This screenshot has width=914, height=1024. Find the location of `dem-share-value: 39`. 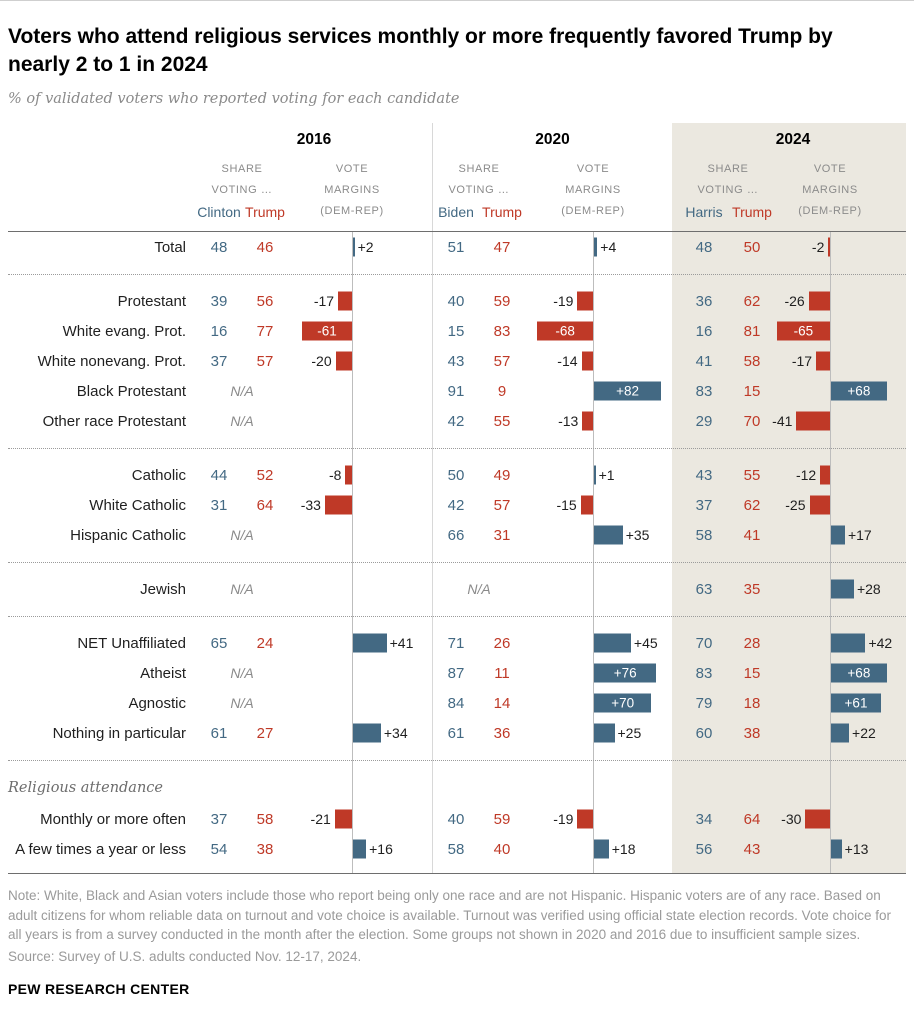

dem-share-value: 39 is located at coordinates (219, 301).